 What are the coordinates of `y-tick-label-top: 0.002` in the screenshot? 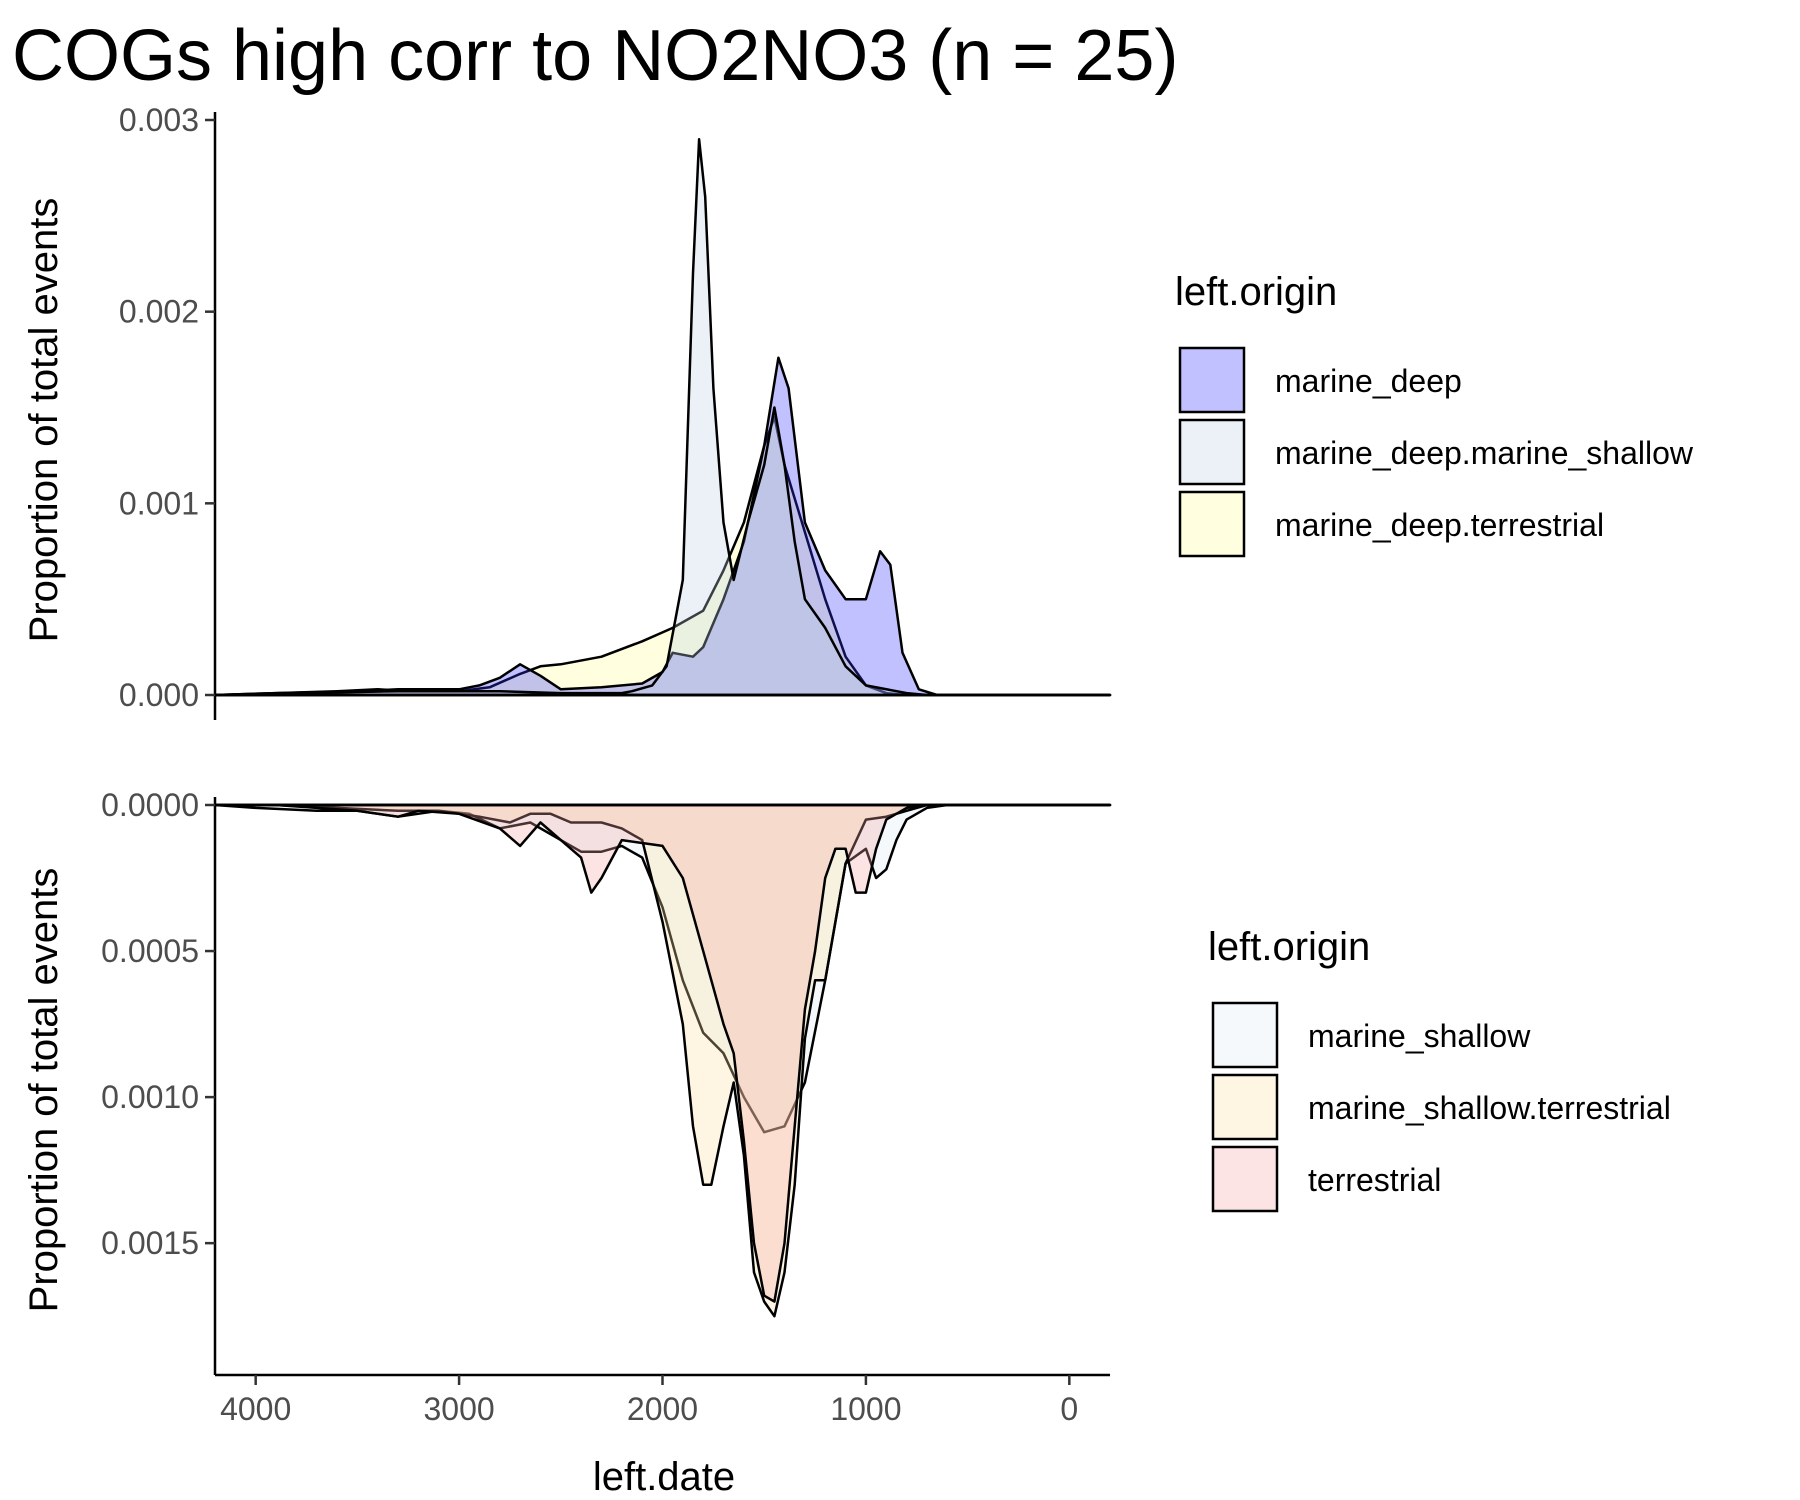 It's located at (159, 312).